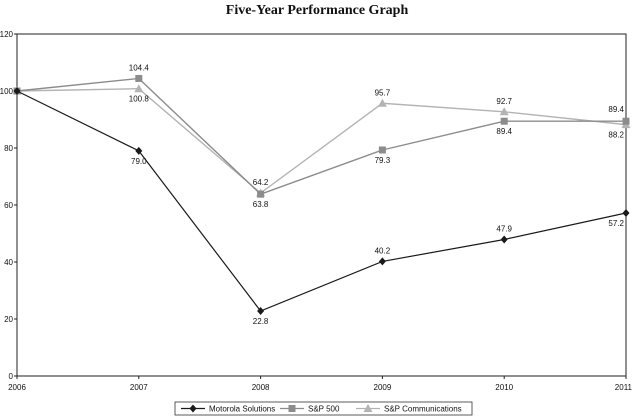 The width and height of the screenshot is (634, 416). I want to click on data-label: 79.3, so click(383, 160).